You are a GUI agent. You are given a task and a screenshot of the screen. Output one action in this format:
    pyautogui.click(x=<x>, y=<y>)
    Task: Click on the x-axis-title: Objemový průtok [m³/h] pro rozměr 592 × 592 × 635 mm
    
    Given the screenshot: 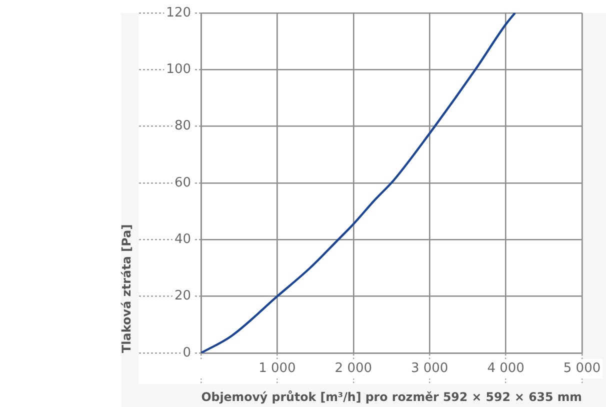 What is the action you would take?
    pyautogui.click(x=391, y=397)
    